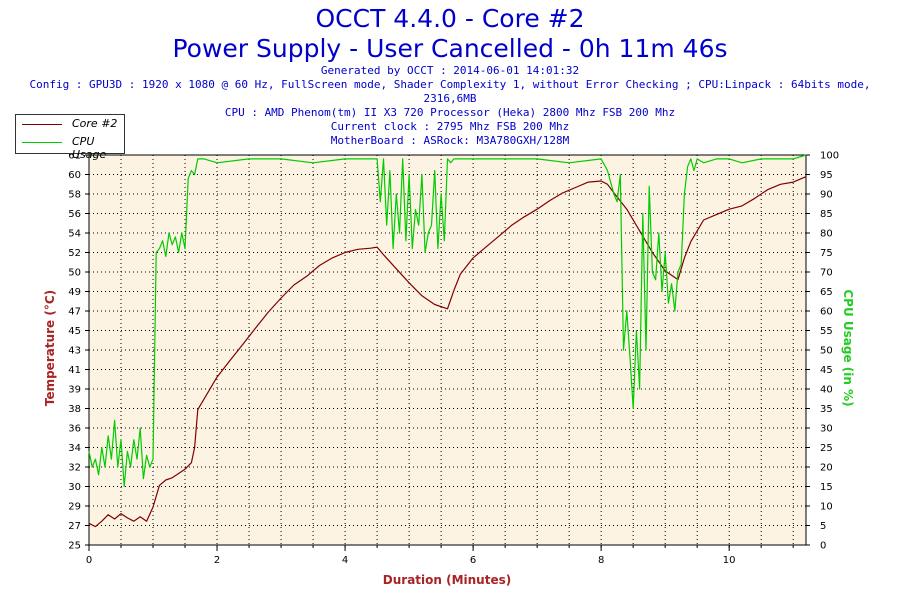  Describe the element at coordinates (74, 370) in the screenshot. I see `y-tick-label: 41` at that location.